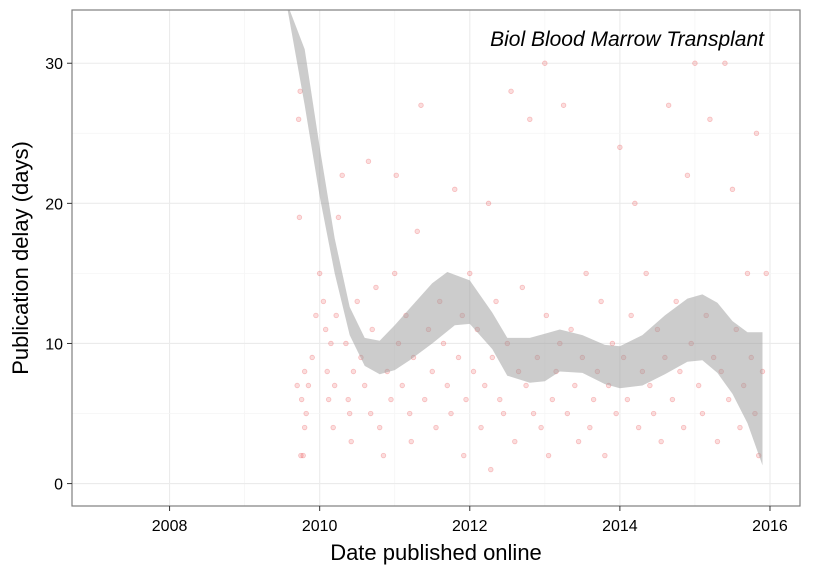 This screenshot has width=825, height=570. I want to click on x-tick-label: 2016, so click(770, 526).